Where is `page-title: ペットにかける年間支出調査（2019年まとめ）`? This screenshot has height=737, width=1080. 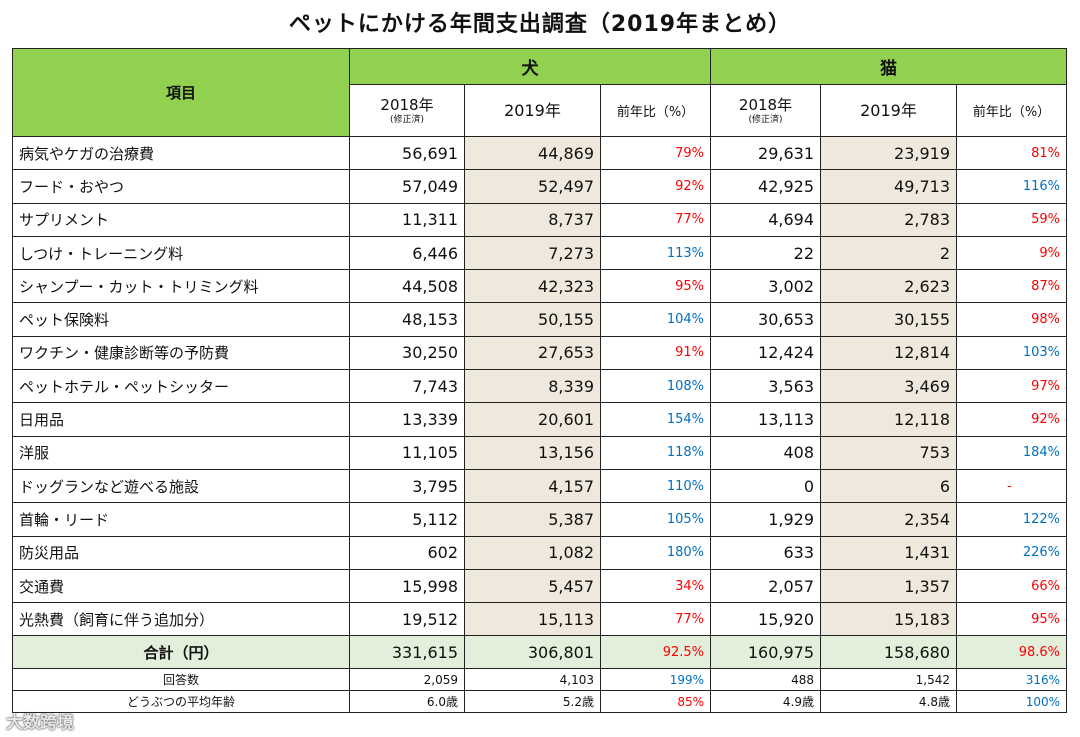 page-title: ペットにかける年間支出調査（2019年まとめ） is located at coordinates (540, 24).